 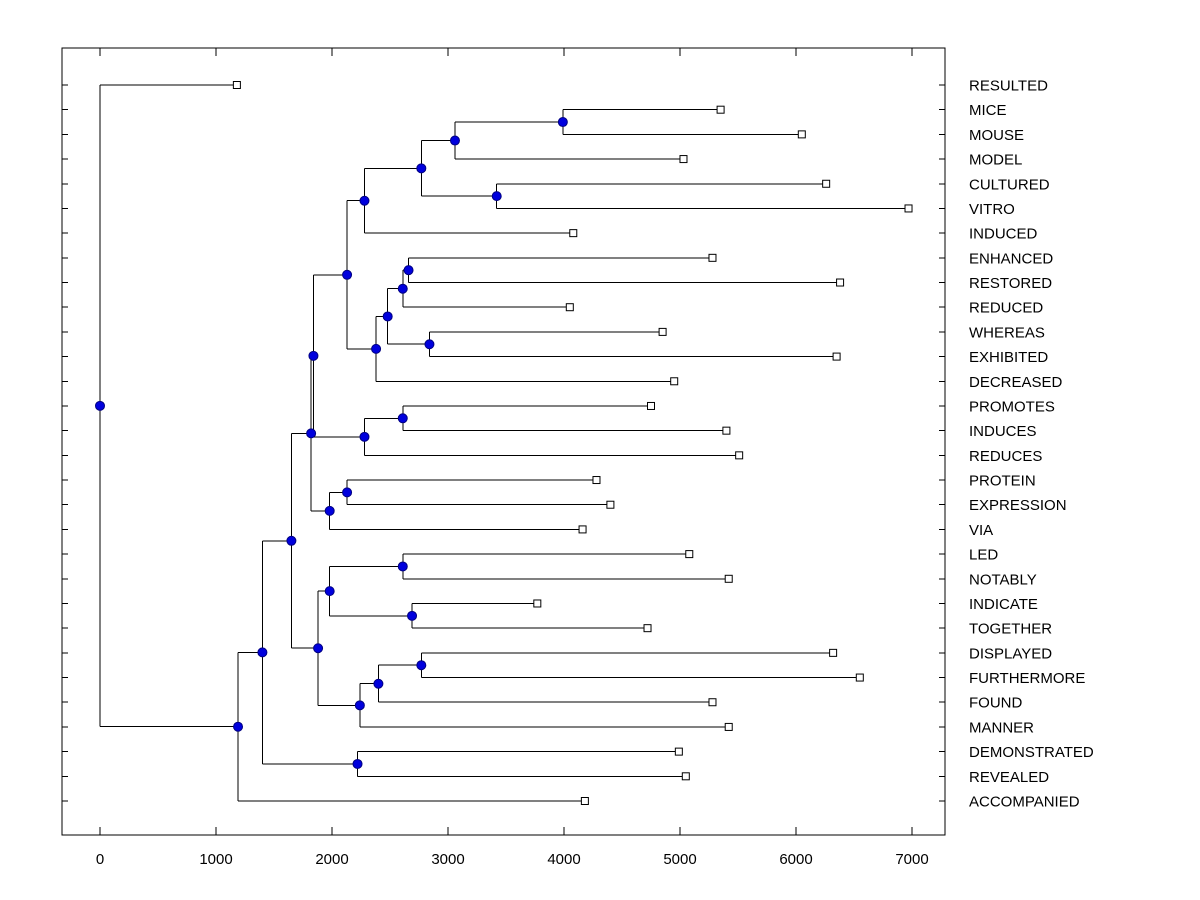 I want to click on leaf-label: PROMOTES, so click(x=1012, y=406).